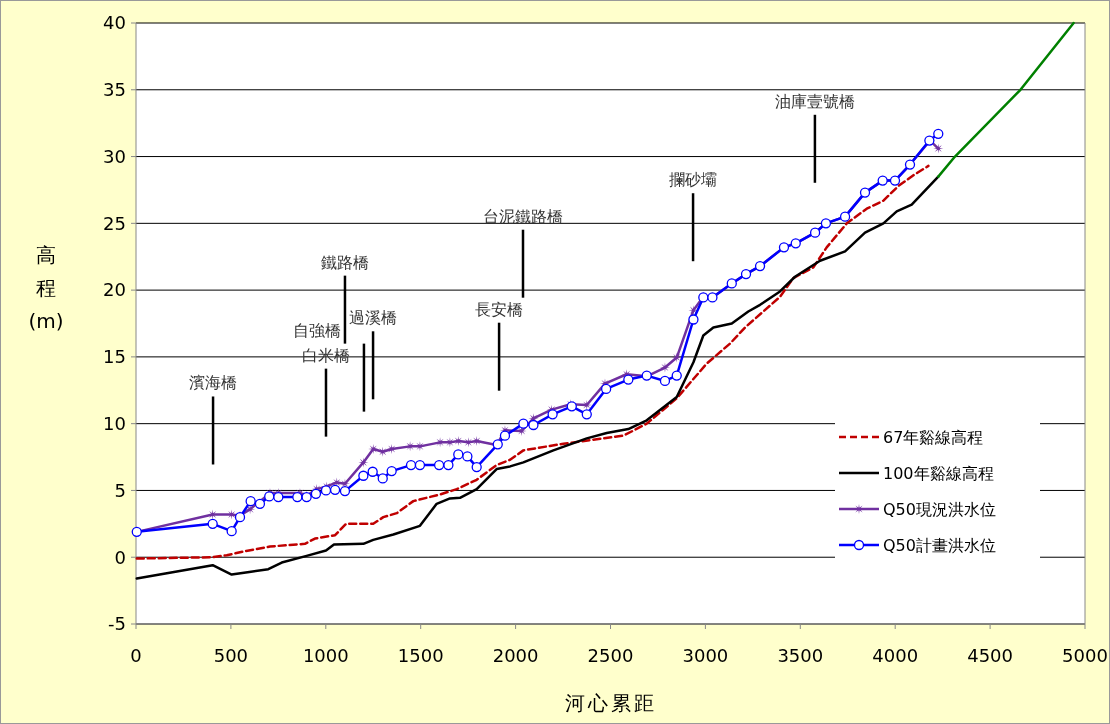 The width and height of the screenshot is (1110, 724). What do you see at coordinates (523, 216) in the screenshot?
I see `ref-line-label: 台泥鐵路橋` at bounding box center [523, 216].